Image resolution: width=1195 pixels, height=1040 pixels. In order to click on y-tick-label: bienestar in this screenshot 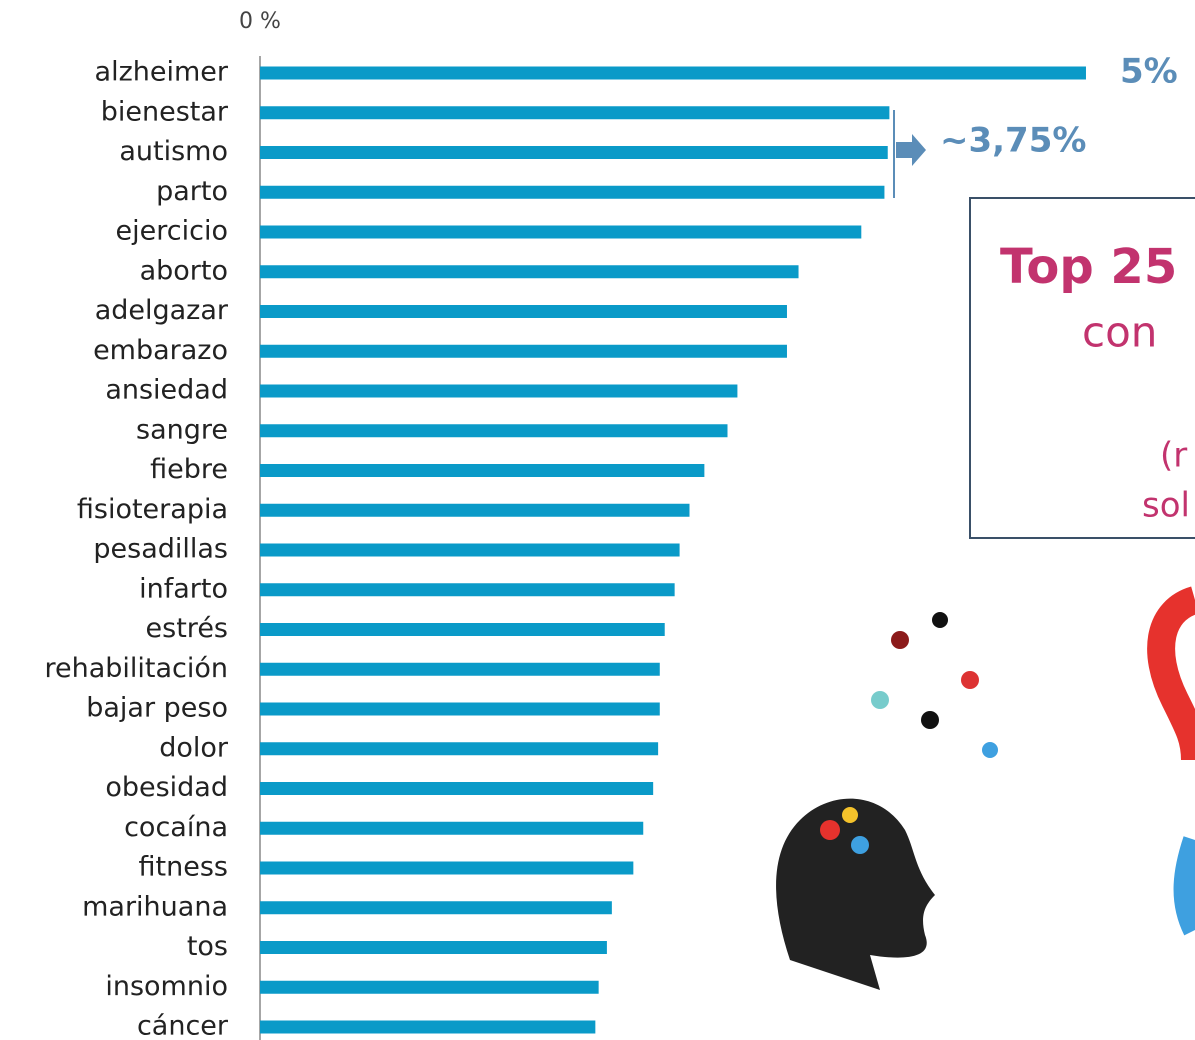, I will do `click(165, 111)`.